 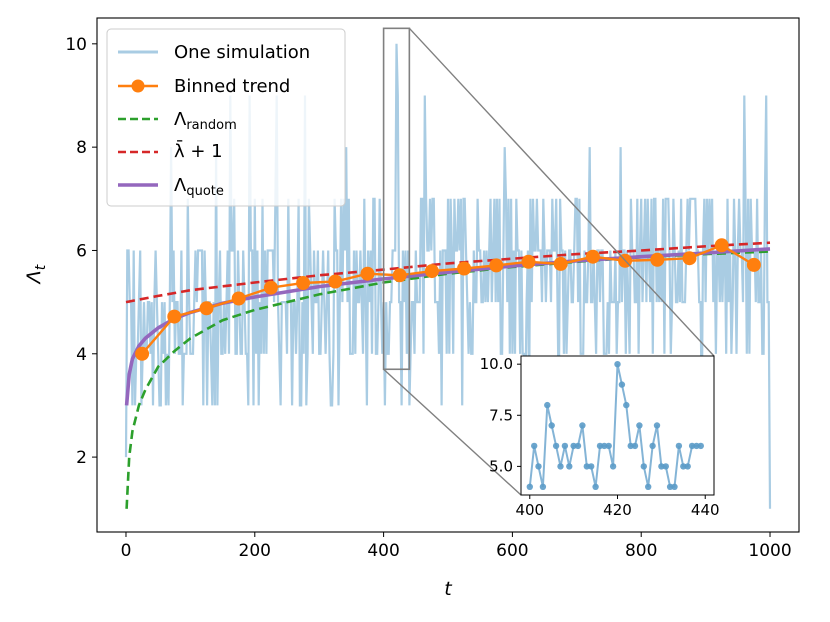 I want to click on inset-series, so click(x=615, y=425).